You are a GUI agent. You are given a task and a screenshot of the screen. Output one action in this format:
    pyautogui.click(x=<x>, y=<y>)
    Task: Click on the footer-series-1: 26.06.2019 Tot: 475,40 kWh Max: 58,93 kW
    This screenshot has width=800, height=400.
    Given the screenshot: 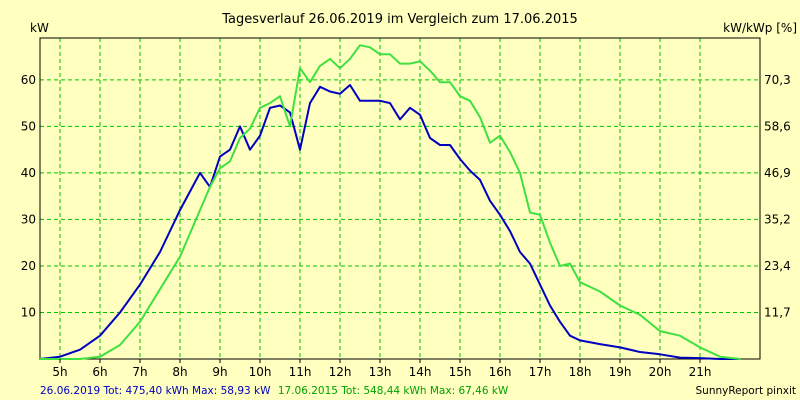 What is the action you would take?
    pyautogui.click(x=155, y=391)
    